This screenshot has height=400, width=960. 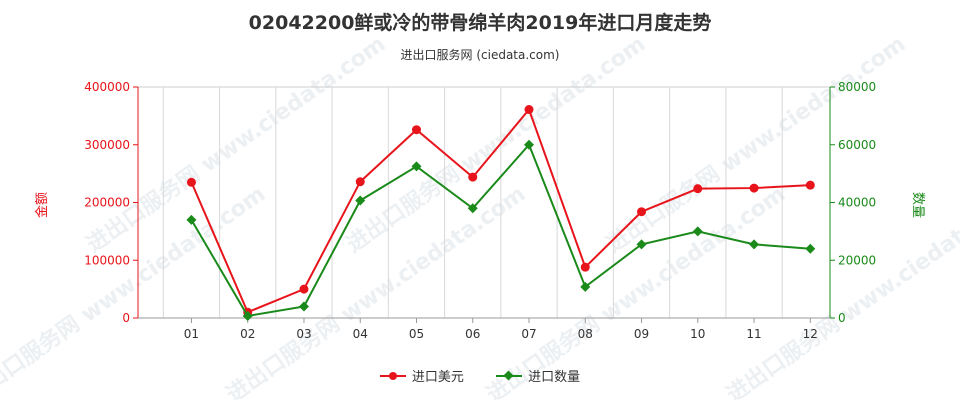 What do you see at coordinates (437, 377) in the screenshot?
I see `legend-label-import-value: 进口美元` at bounding box center [437, 377].